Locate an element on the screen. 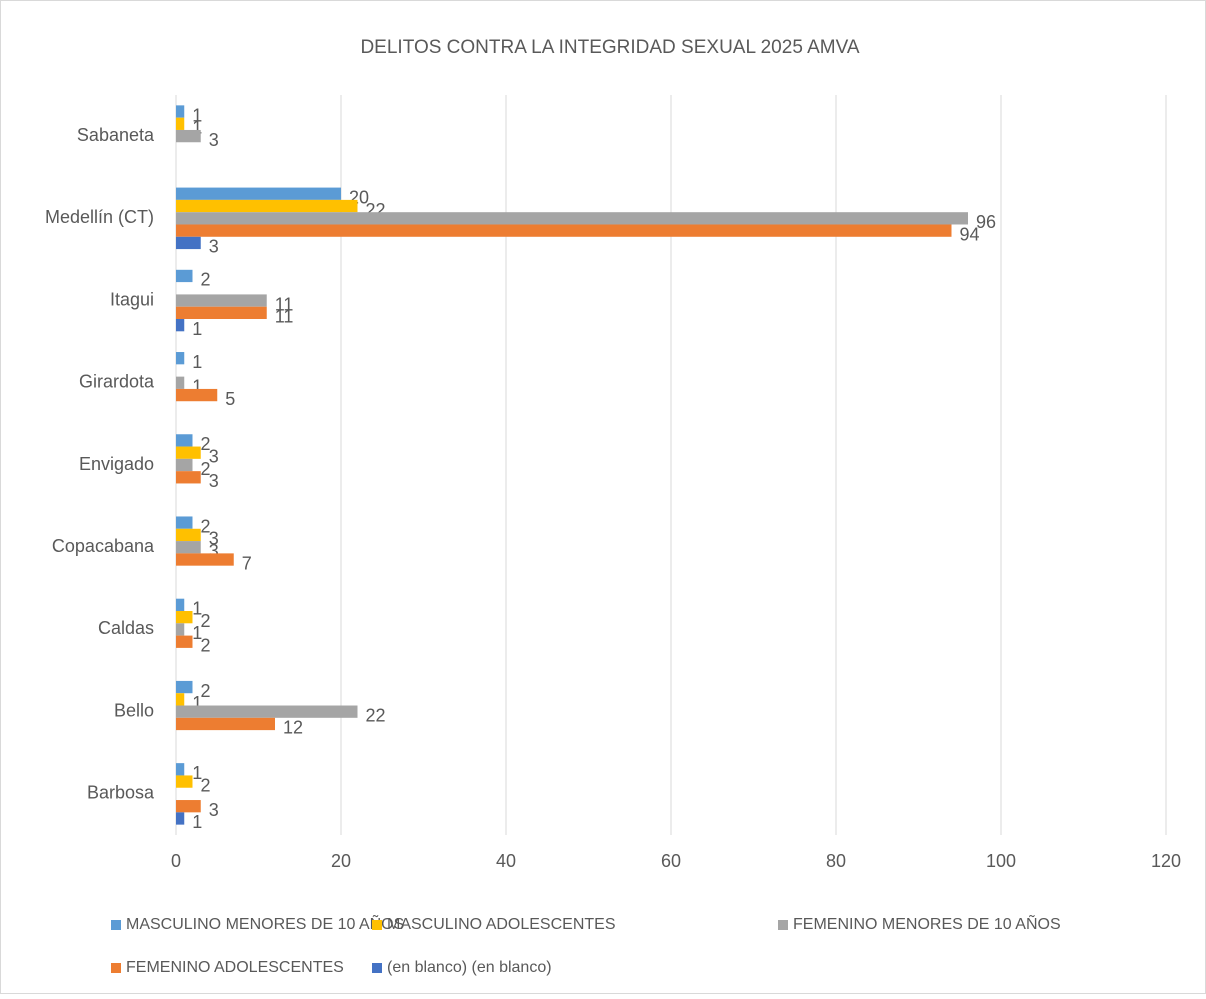 The width and height of the screenshot is (1206, 999). y-tick-label: Envigado is located at coordinates (116, 464).